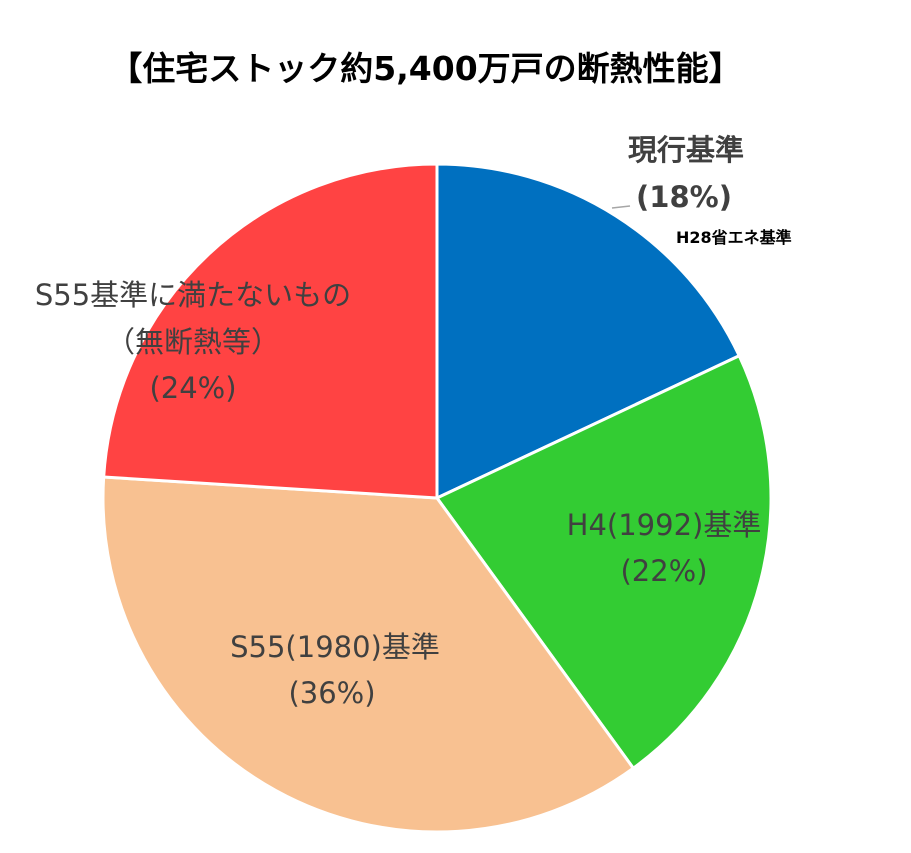  I want to click on slice-percent-2: (36%), so click(331, 693).